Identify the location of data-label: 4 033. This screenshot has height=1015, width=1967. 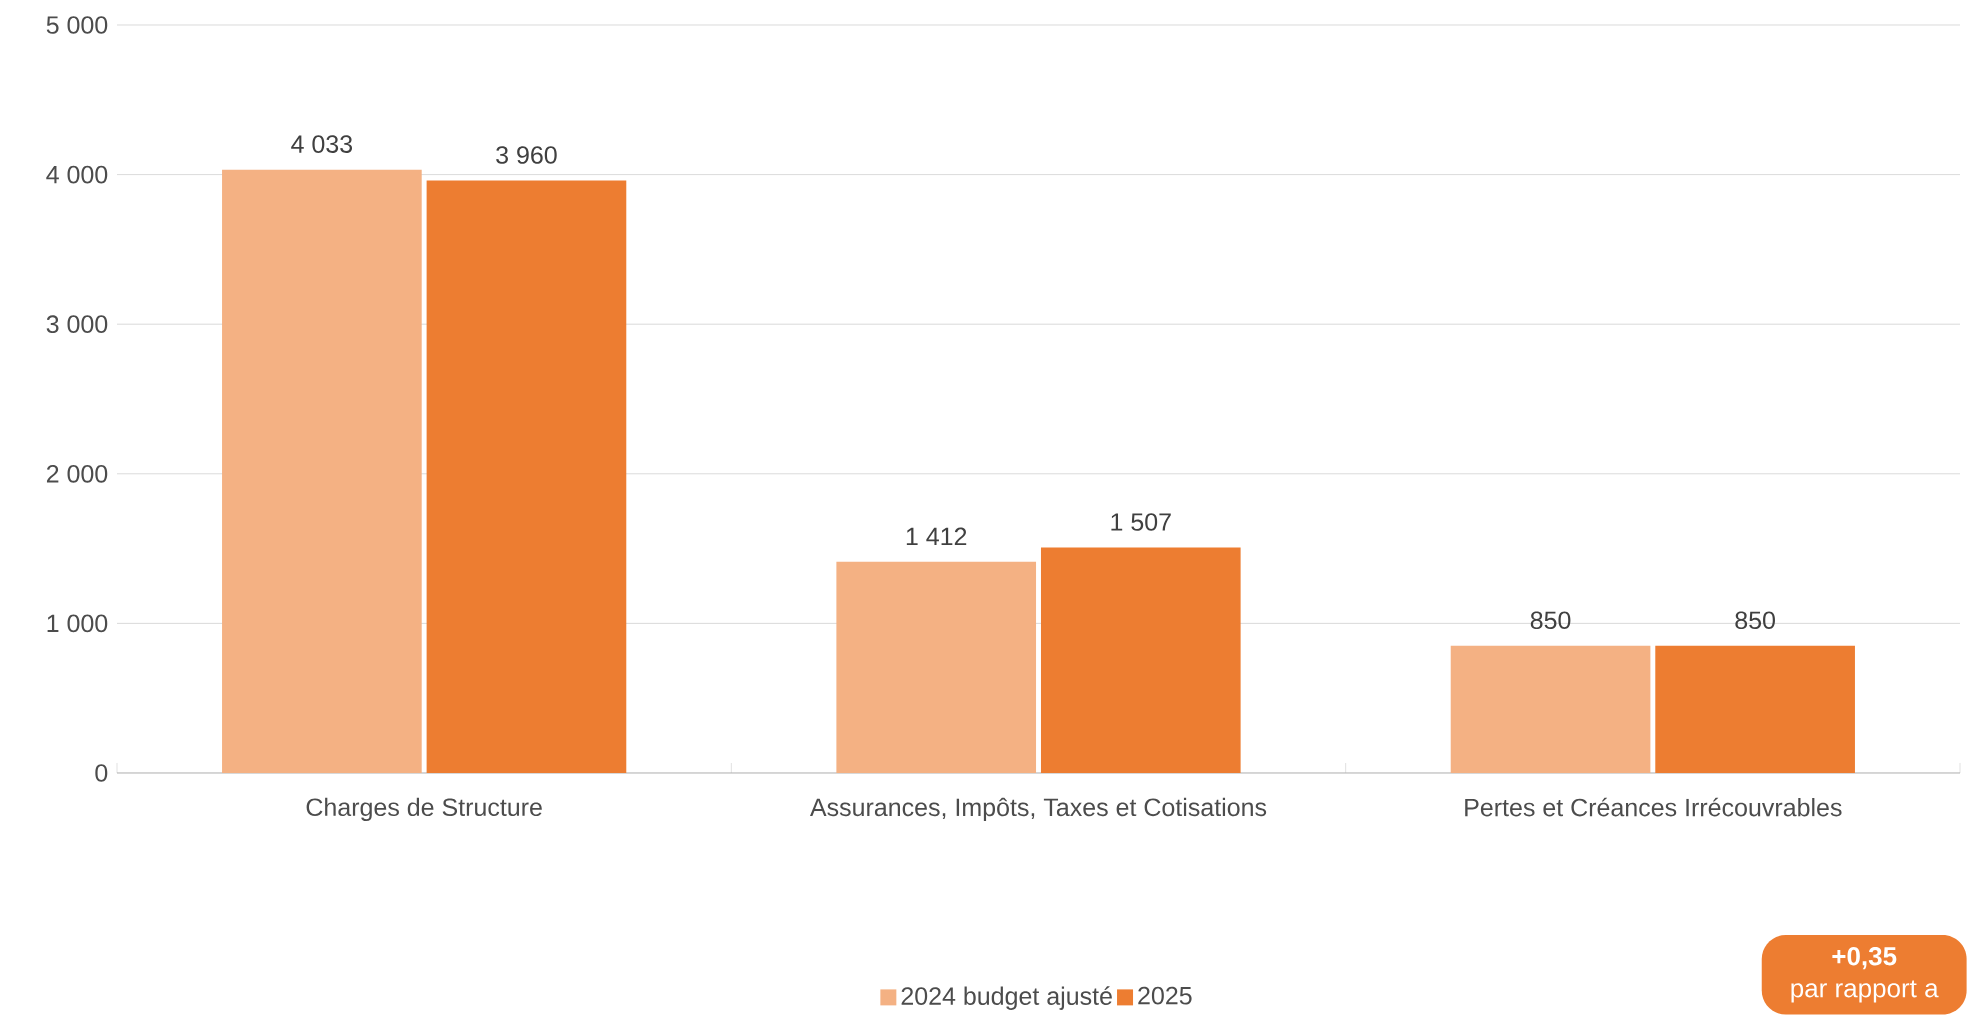
(322, 144).